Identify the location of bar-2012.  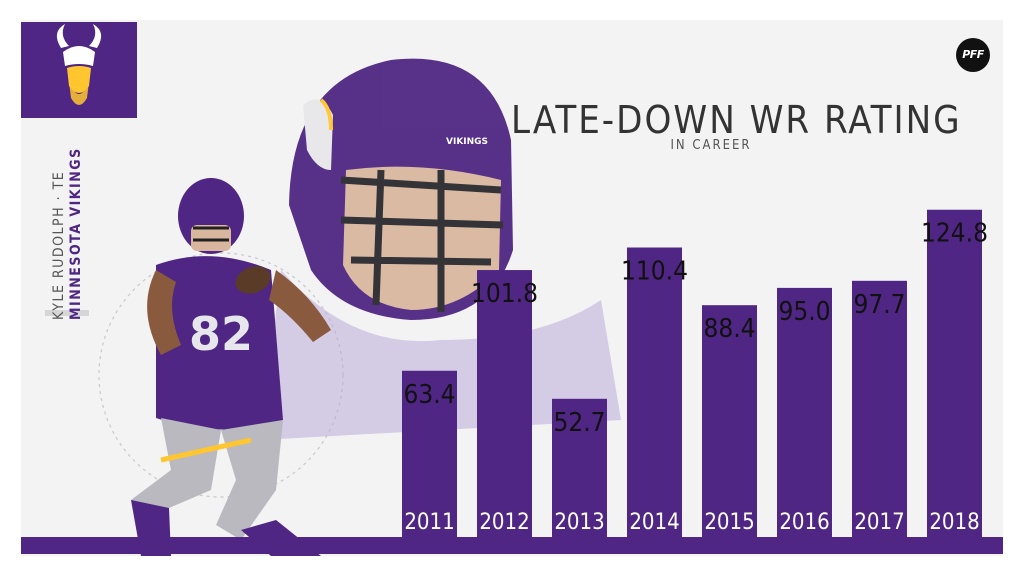
(504, 403).